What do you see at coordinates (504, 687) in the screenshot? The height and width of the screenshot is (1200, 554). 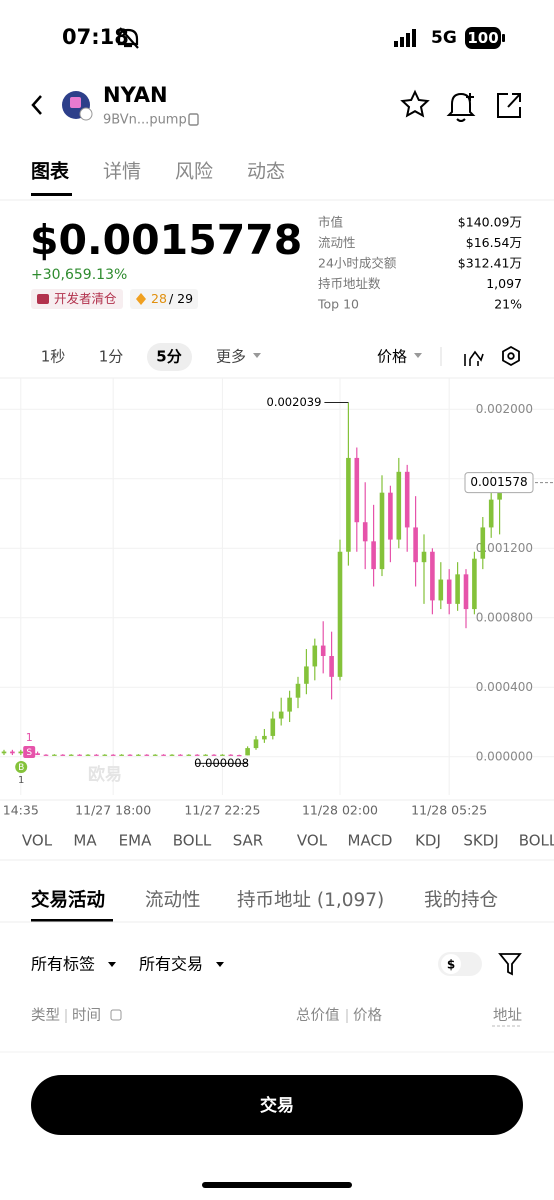 I see `y-tick-label: 0.000400` at bounding box center [504, 687].